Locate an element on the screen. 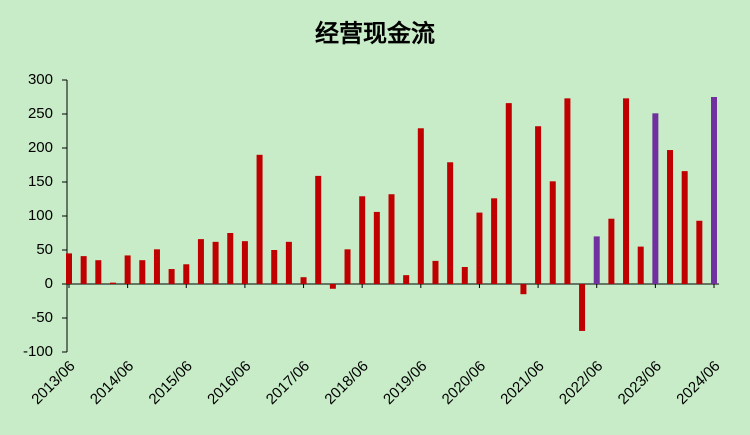 This screenshot has width=750, height=435. chart-title: 经营现金流 is located at coordinates (375, 33).